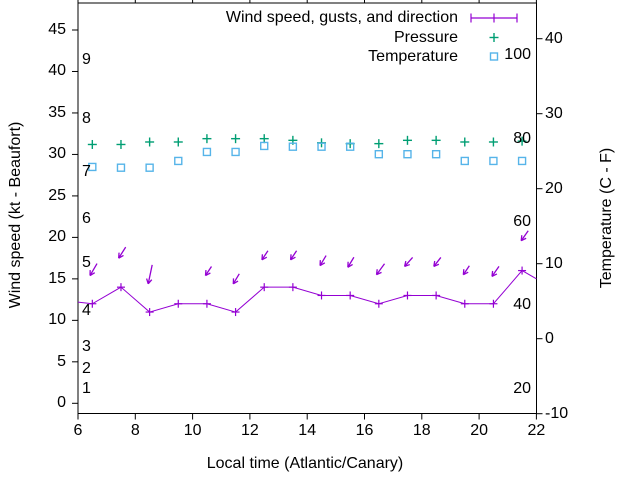  Describe the element at coordinates (86, 389) in the screenshot. I see `beaufort-scale-label: 1` at that location.